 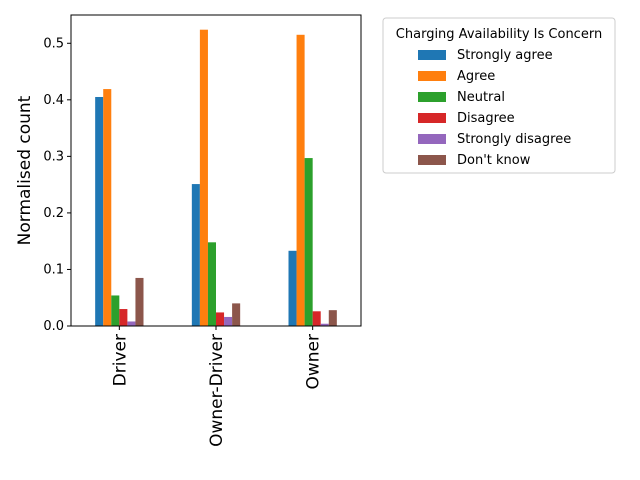 What do you see at coordinates (25, 170) in the screenshot?
I see `y-axis-label: Normalised count` at bounding box center [25, 170].